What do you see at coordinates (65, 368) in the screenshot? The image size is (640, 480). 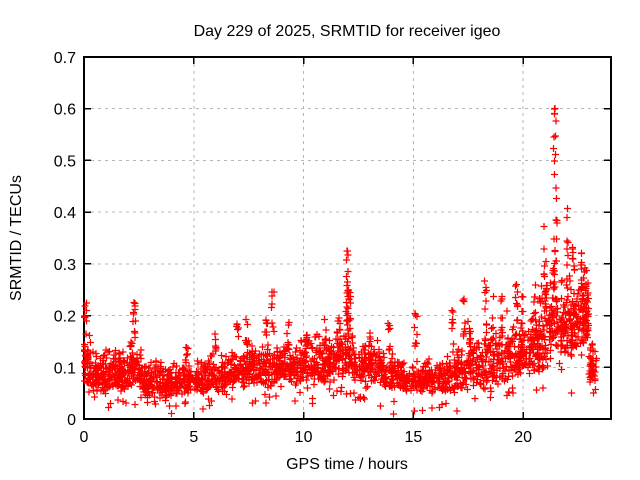 I see `y-tick-label: 0.1` at bounding box center [65, 368].